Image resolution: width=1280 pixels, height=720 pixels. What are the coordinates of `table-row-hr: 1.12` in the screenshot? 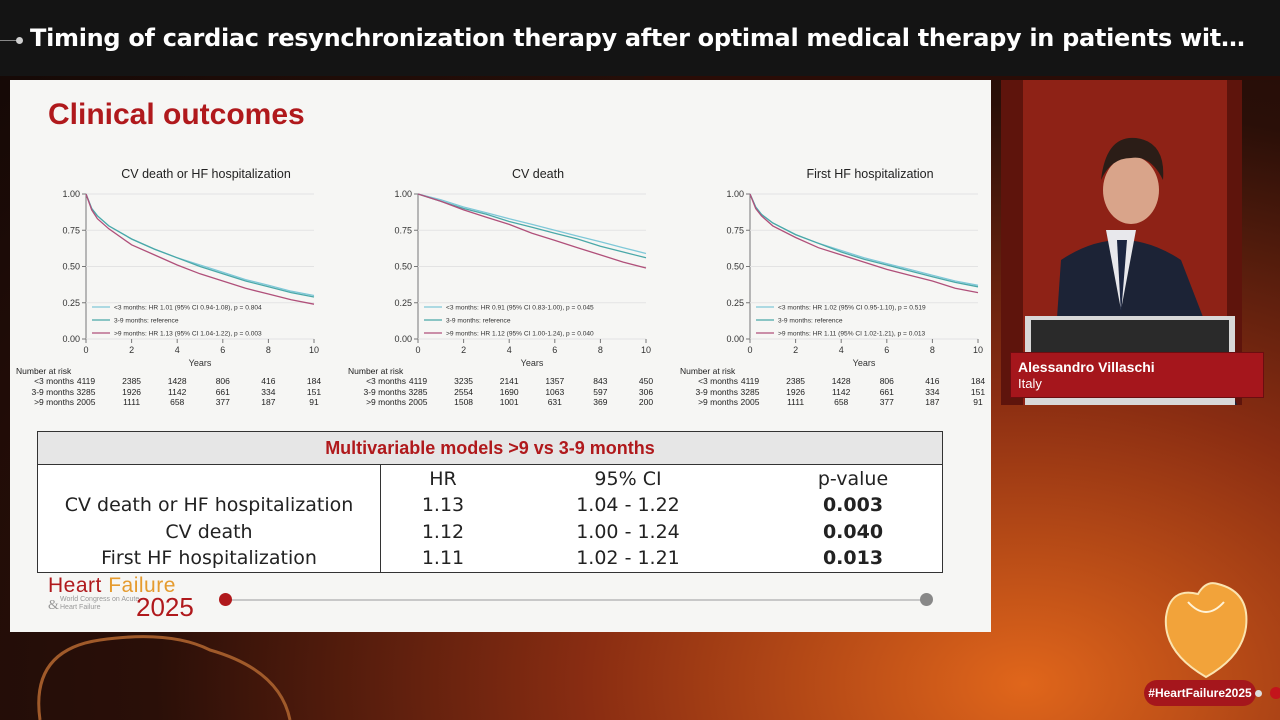 It's located at (443, 532).